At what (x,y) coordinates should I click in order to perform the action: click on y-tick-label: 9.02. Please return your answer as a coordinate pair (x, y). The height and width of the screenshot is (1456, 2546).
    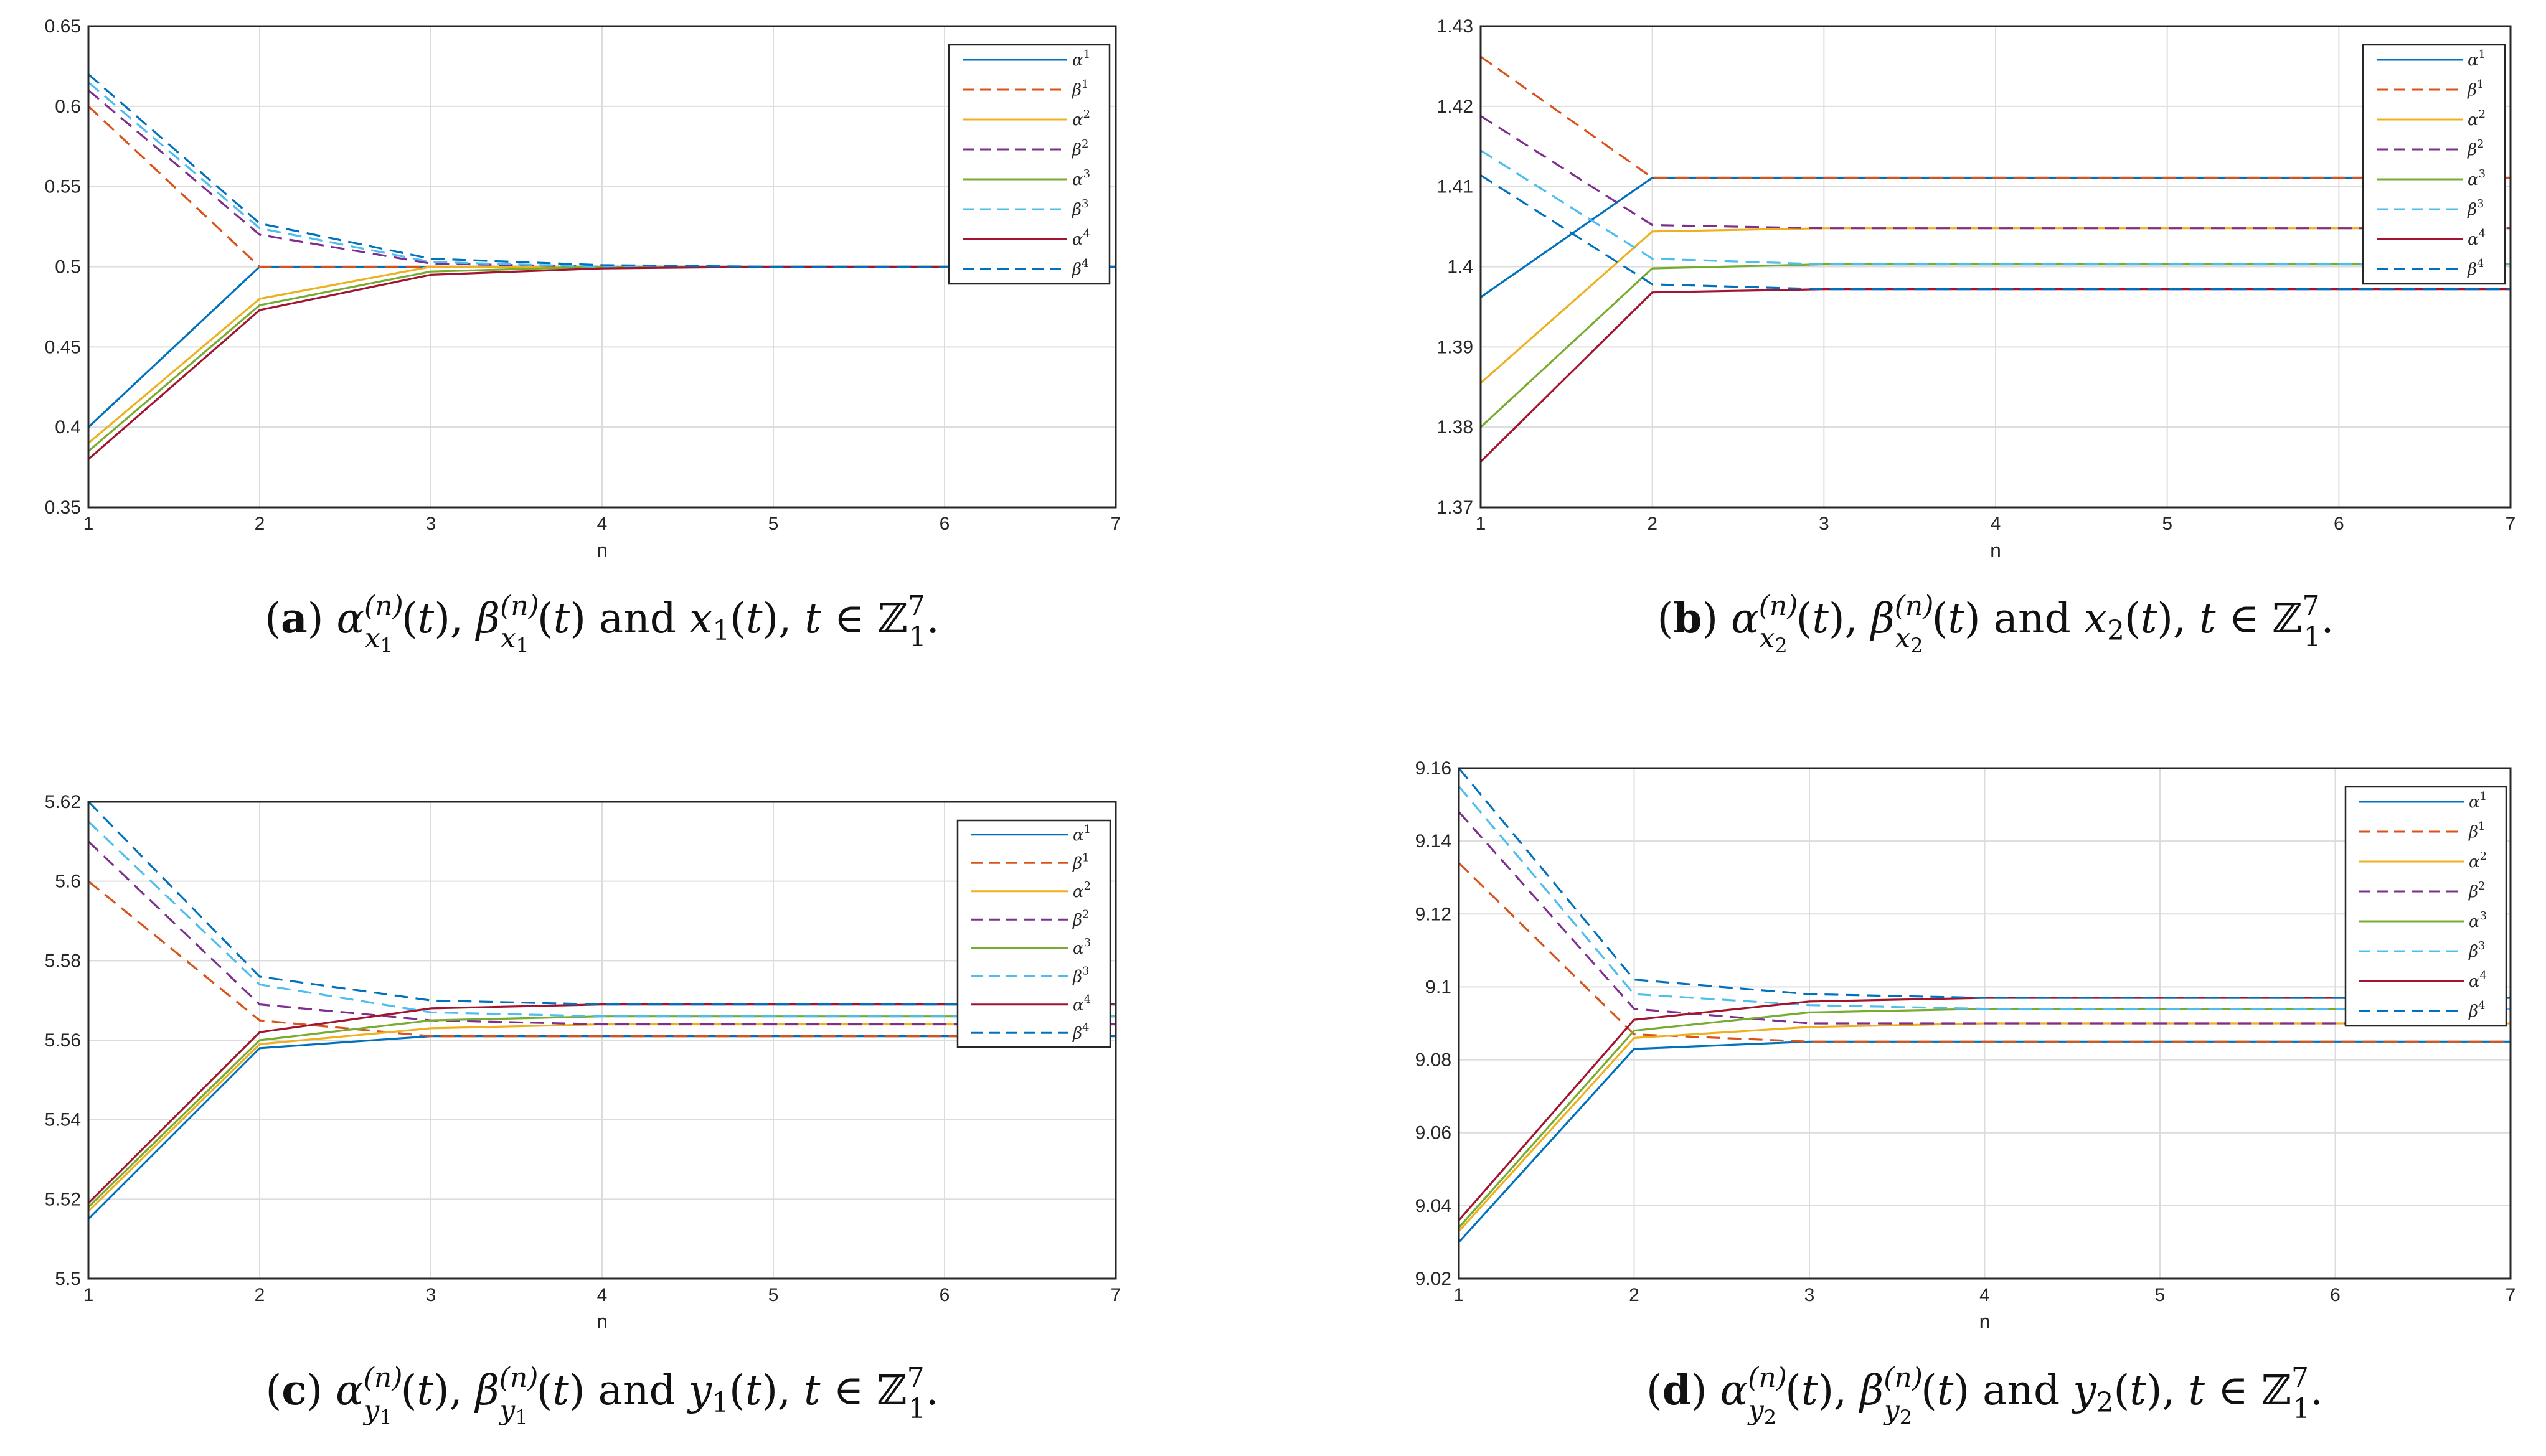
    Looking at the image, I should click on (1433, 1279).